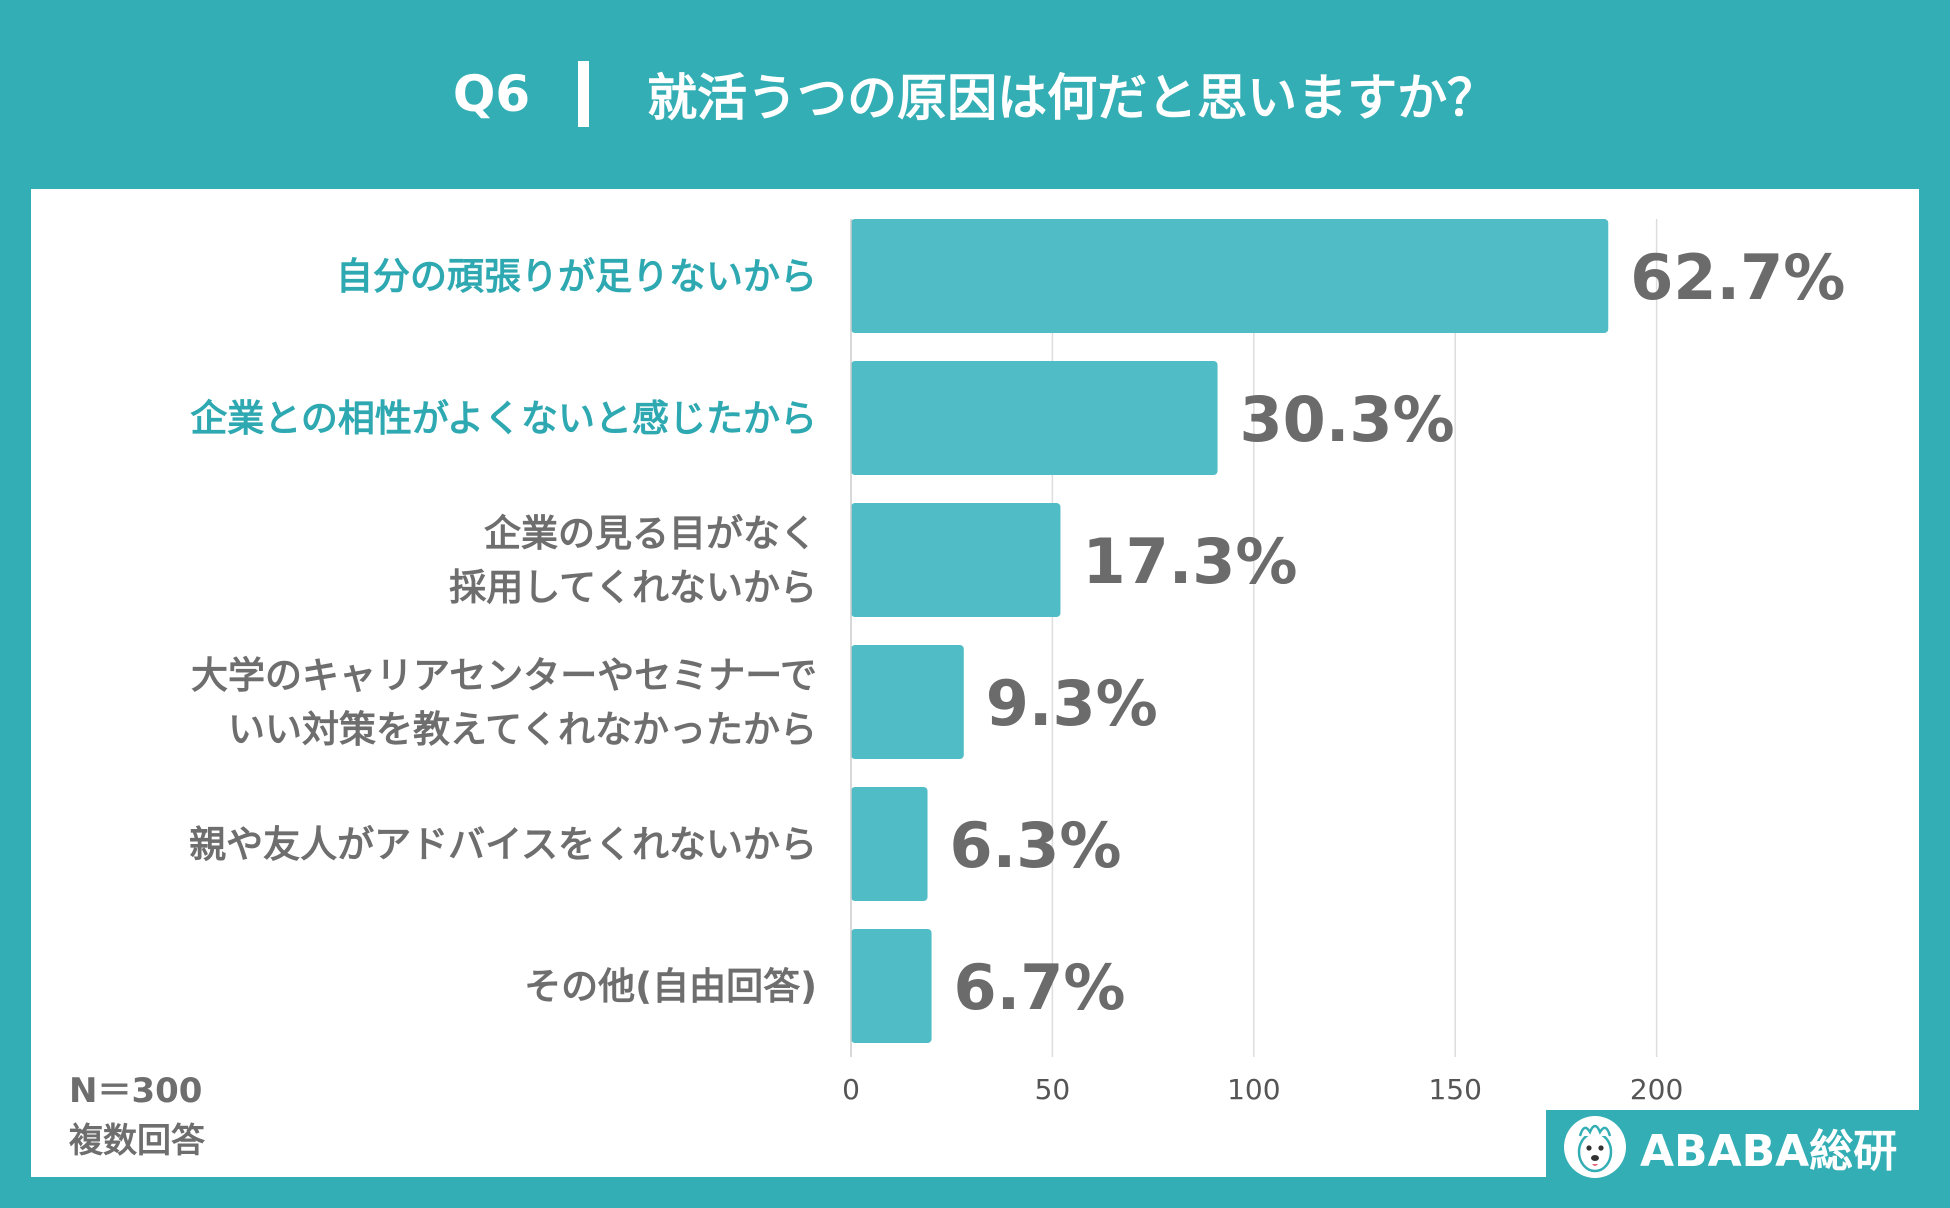 The height and width of the screenshot is (1208, 1950). What do you see at coordinates (851, 1089) in the screenshot?
I see `x-tick-label-0: 0` at bounding box center [851, 1089].